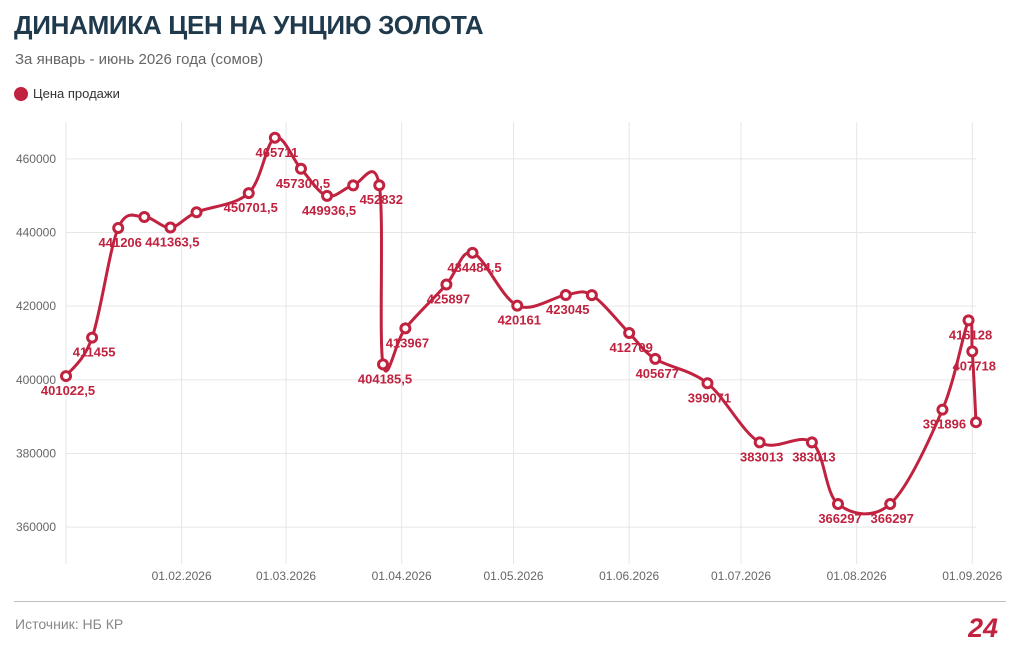 The width and height of the screenshot is (1020, 650). Describe the element at coordinates (407, 342) in the screenshot. I see `data-label: 413967` at that location.